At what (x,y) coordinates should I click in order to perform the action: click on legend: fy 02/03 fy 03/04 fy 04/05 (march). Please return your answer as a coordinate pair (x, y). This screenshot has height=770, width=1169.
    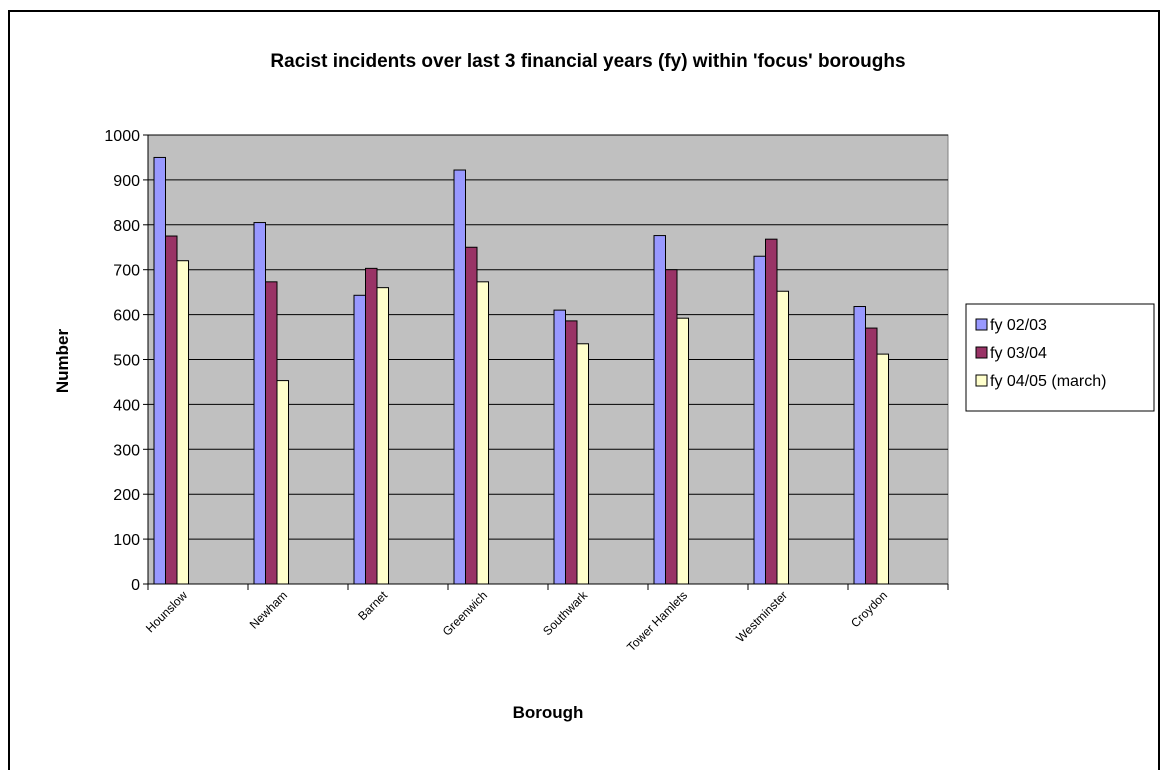
    Looking at the image, I should click on (1060, 357).